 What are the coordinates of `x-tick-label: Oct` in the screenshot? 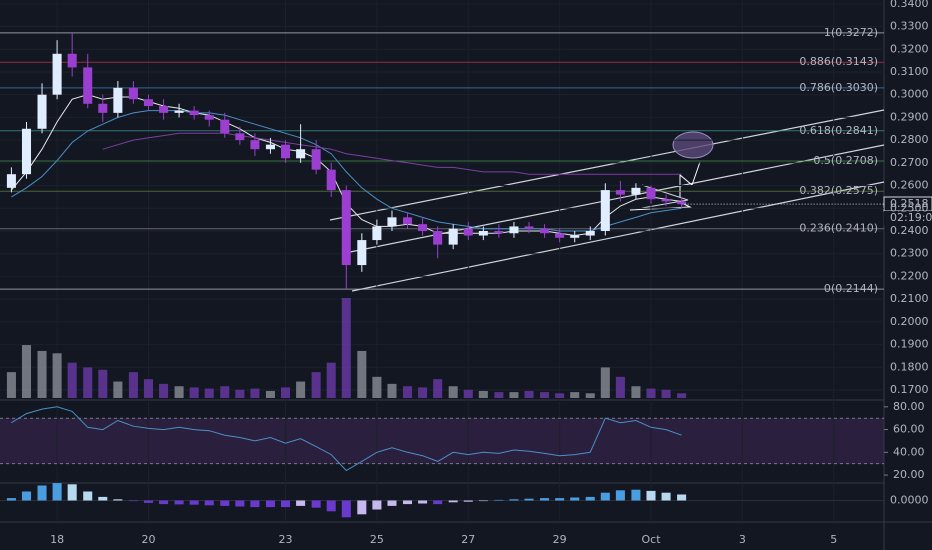 It's located at (651, 539).